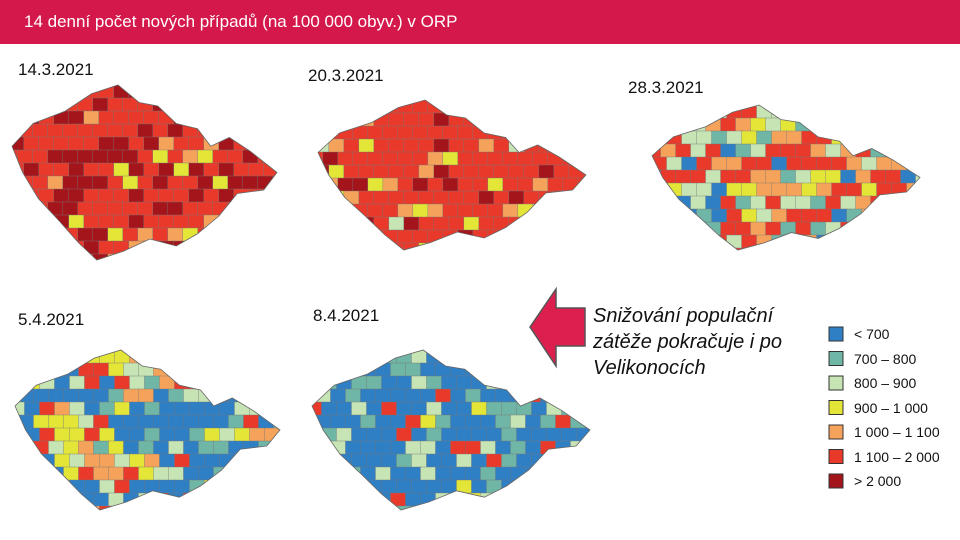 This screenshot has width=960, height=540. What do you see at coordinates (885, 358) in the screenshot?
I see `legend-label: 700 – 800` at bounding box center [885, 358].